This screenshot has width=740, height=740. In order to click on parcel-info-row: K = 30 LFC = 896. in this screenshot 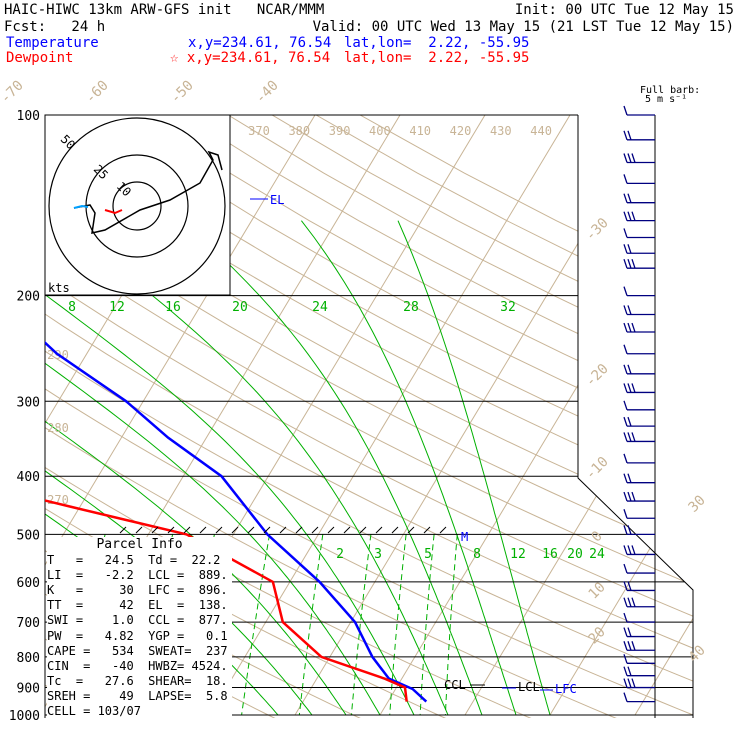, I will do `click(137, 590)`.